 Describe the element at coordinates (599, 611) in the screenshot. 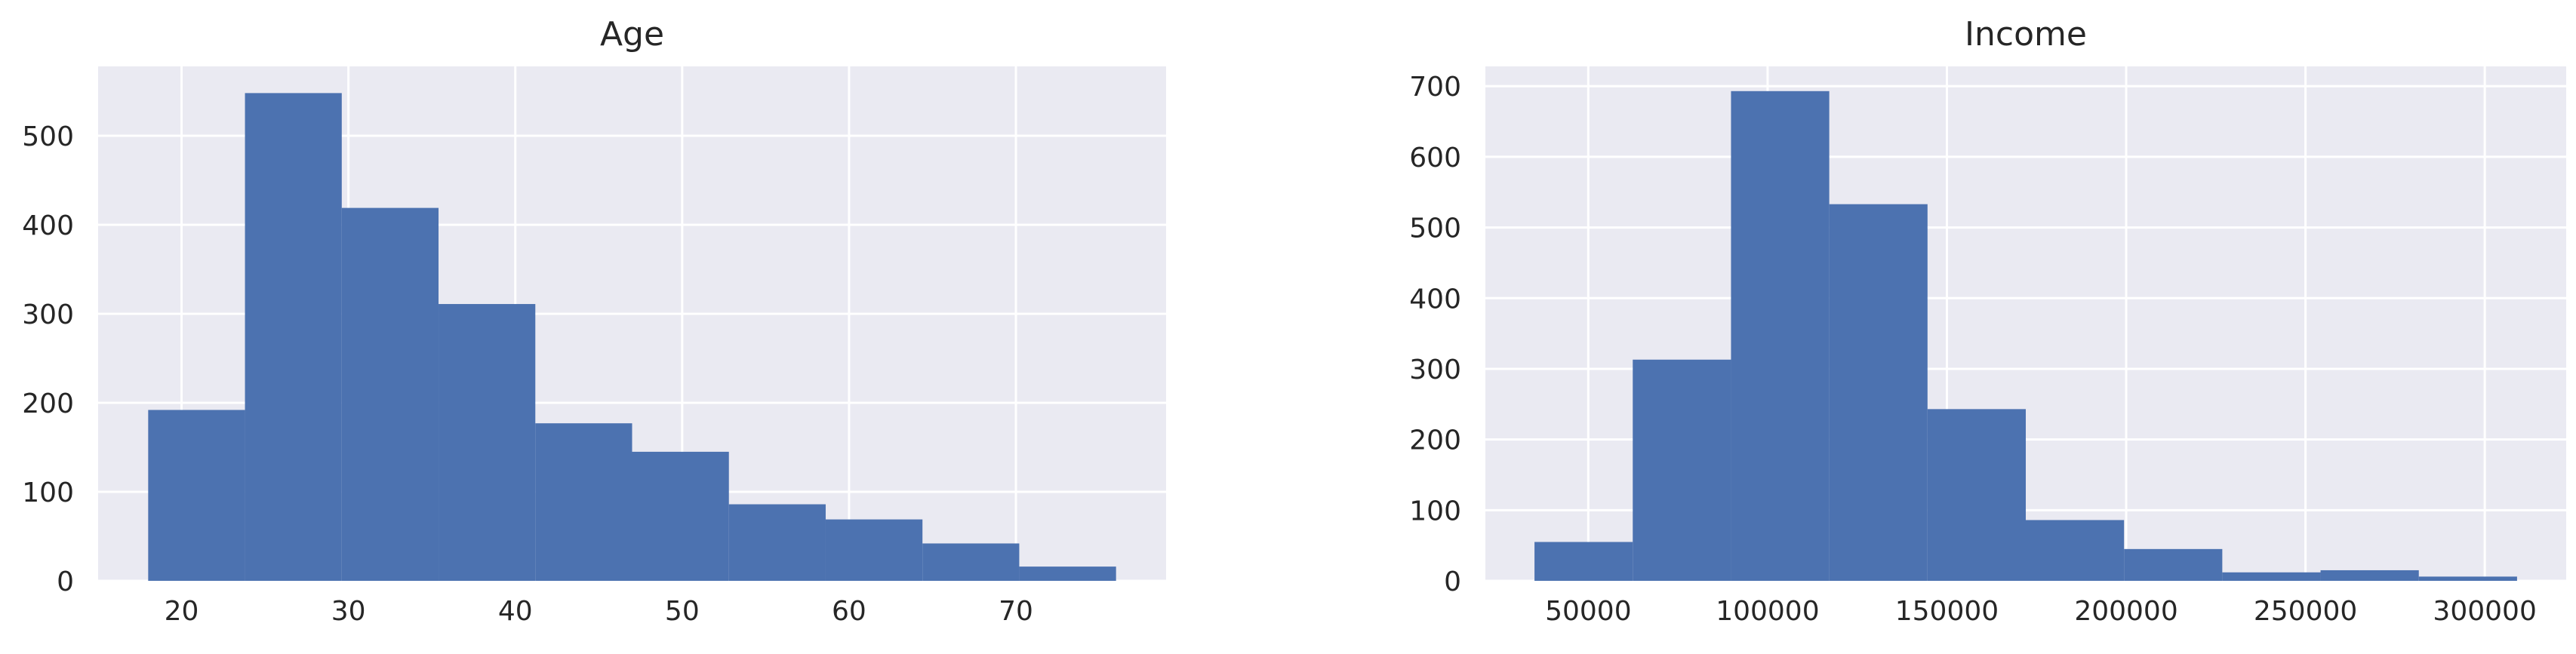

I see `age-x-ticks: 20 30 40 50 60 70` at that location.